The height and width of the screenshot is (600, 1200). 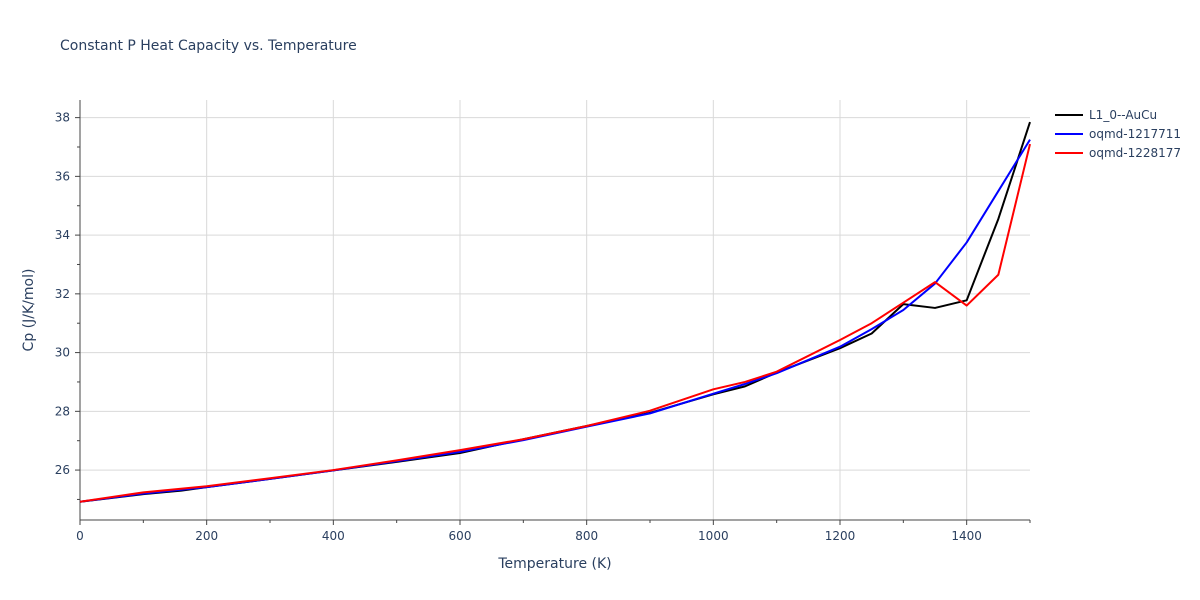 What do you see at coordinates (966, 536) in the screenshot?
I see `x-tick-label: 1400` at bounding box center [966, 536].